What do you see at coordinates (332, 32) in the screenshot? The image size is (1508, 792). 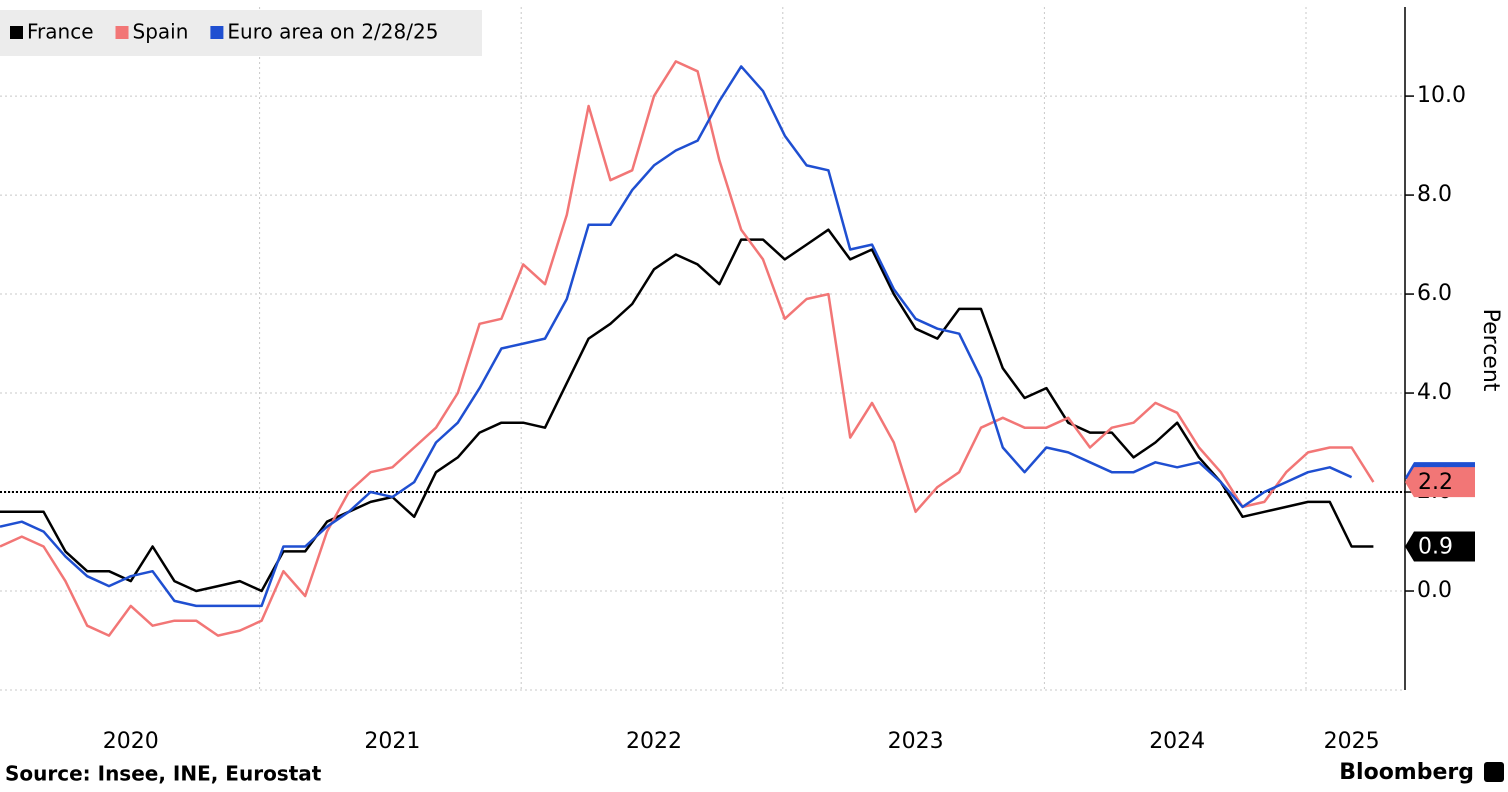 I see `legend-label: Euro area on 2/28/25` at bounding box center [332, 32].